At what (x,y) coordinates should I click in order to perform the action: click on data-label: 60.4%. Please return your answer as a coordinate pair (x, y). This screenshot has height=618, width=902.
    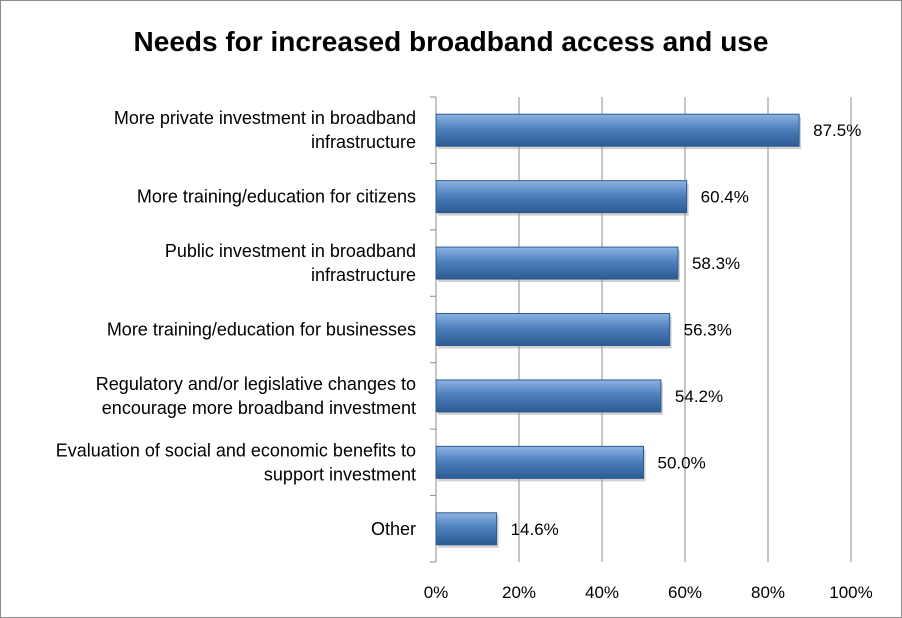
    Looking at the image, I should click on (725, 197).